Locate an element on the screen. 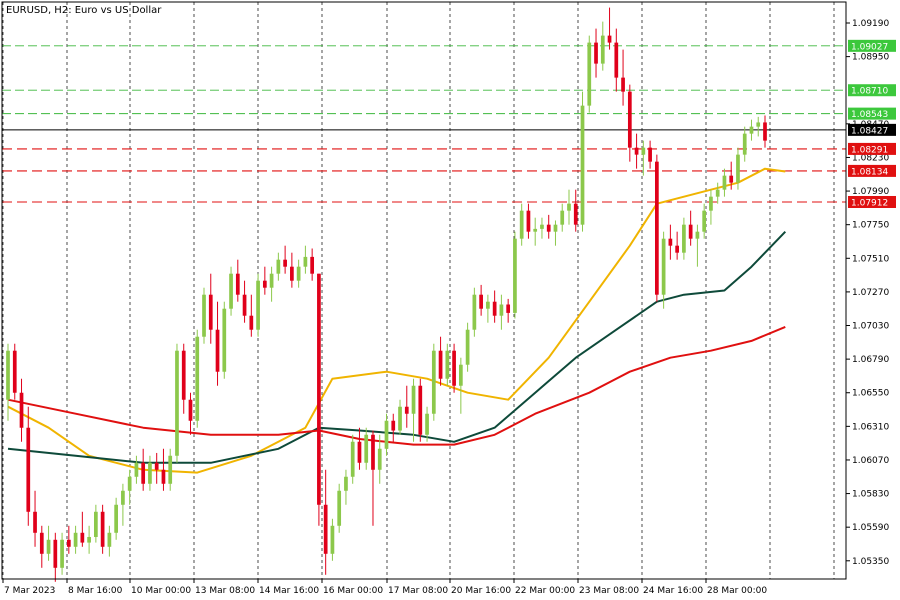 Image resolution: width=900 pixels, height=600 pixels. x-tick-label: 22 Mar 00:00 is located at coordinates (545, 591).